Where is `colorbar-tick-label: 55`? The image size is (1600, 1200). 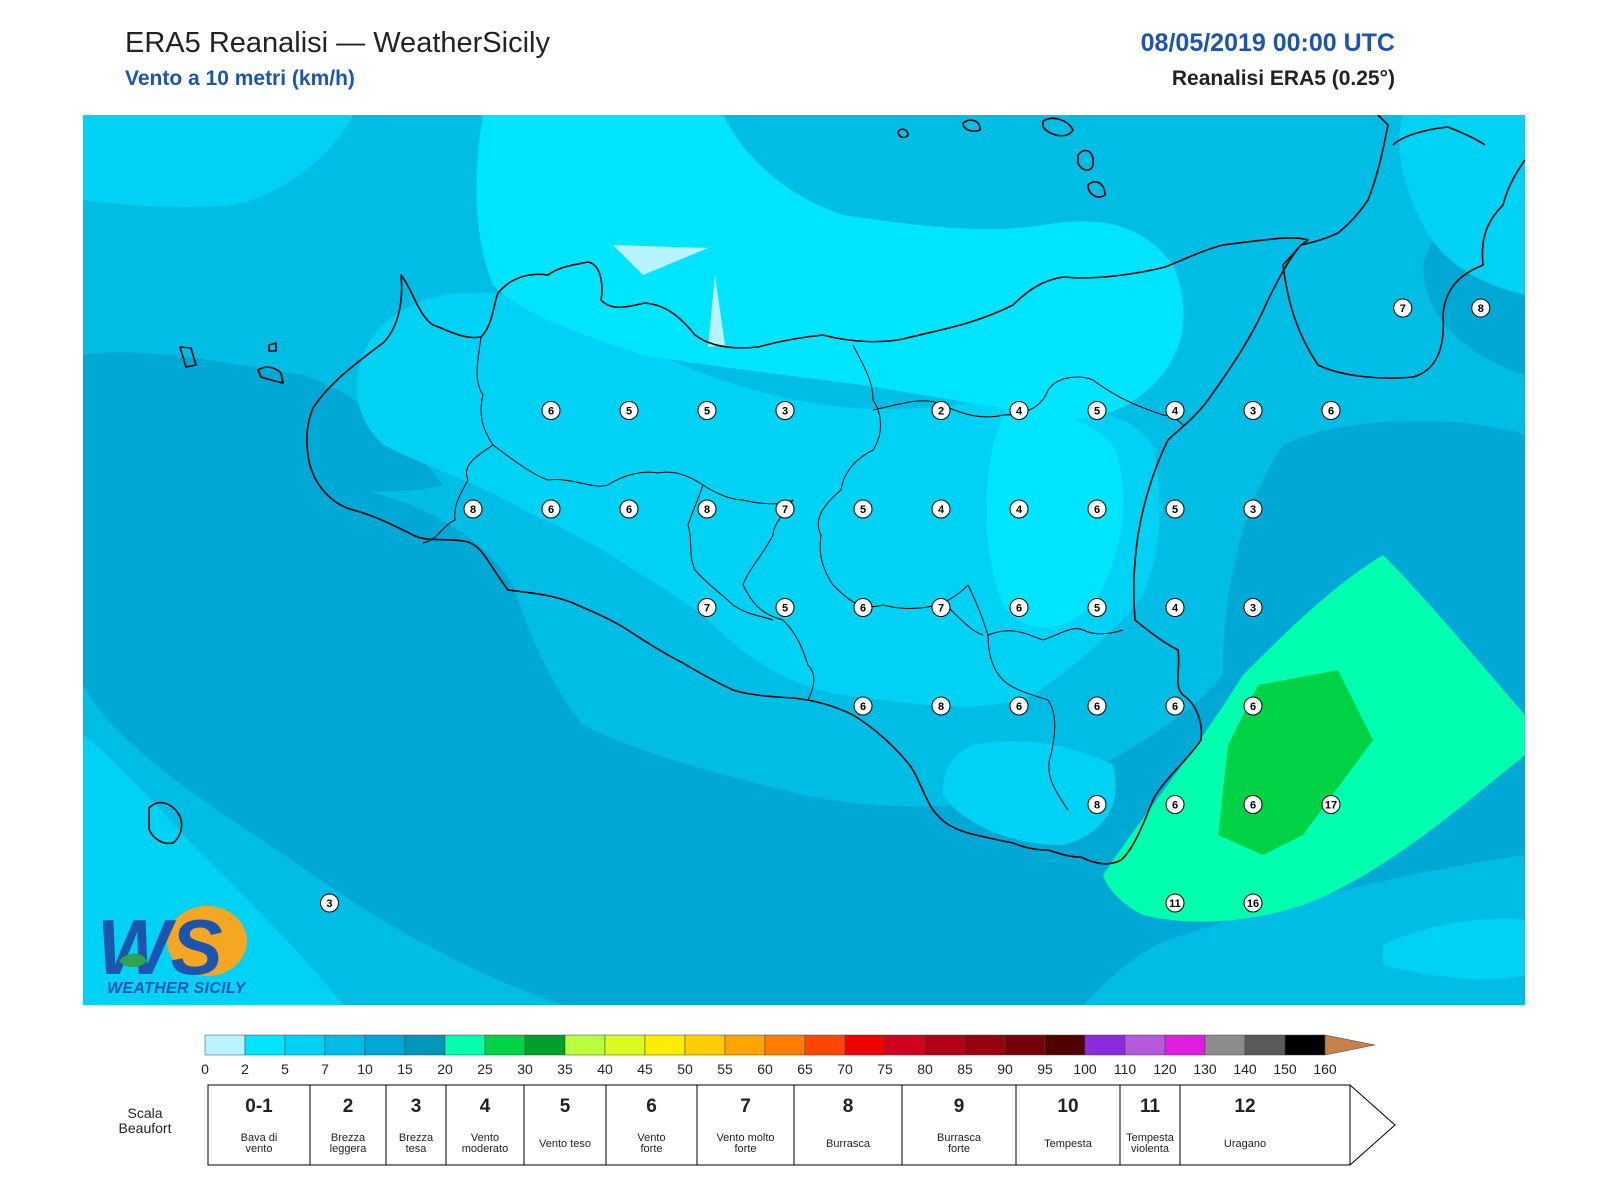 colorbar-tick-label: 55 is located at coordinates (725, 1069).